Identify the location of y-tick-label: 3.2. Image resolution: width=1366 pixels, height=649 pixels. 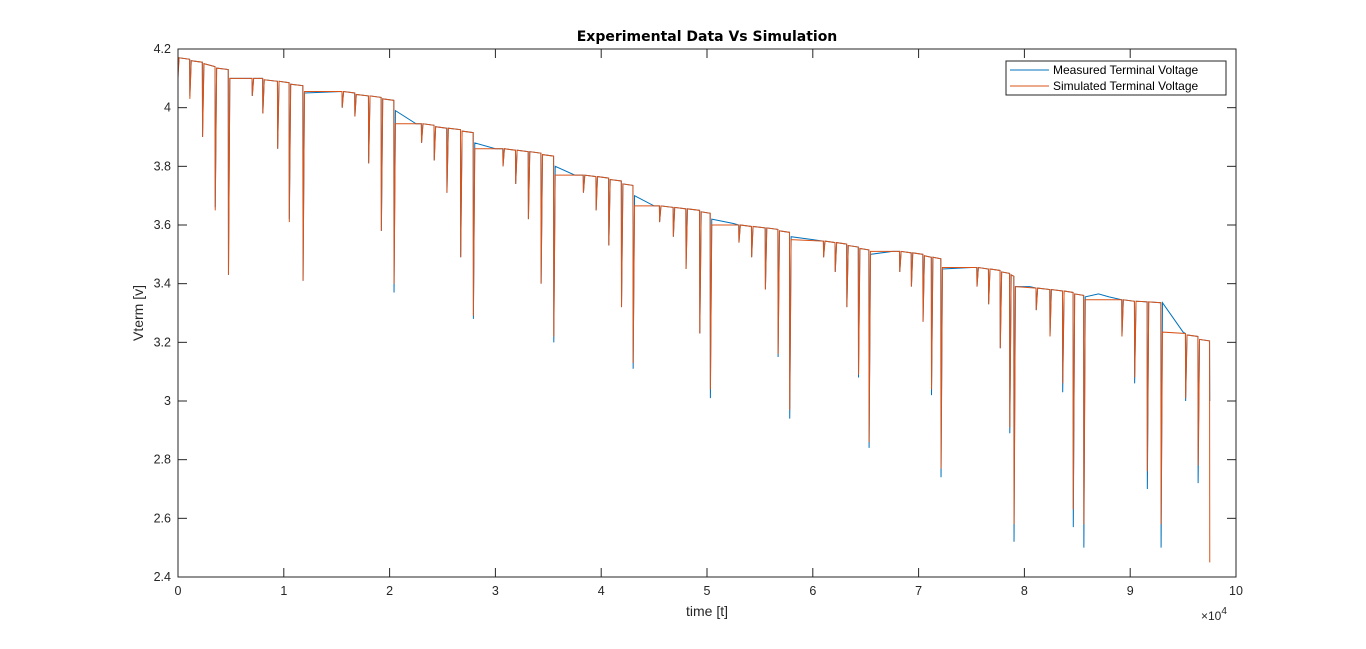
(162, 342).